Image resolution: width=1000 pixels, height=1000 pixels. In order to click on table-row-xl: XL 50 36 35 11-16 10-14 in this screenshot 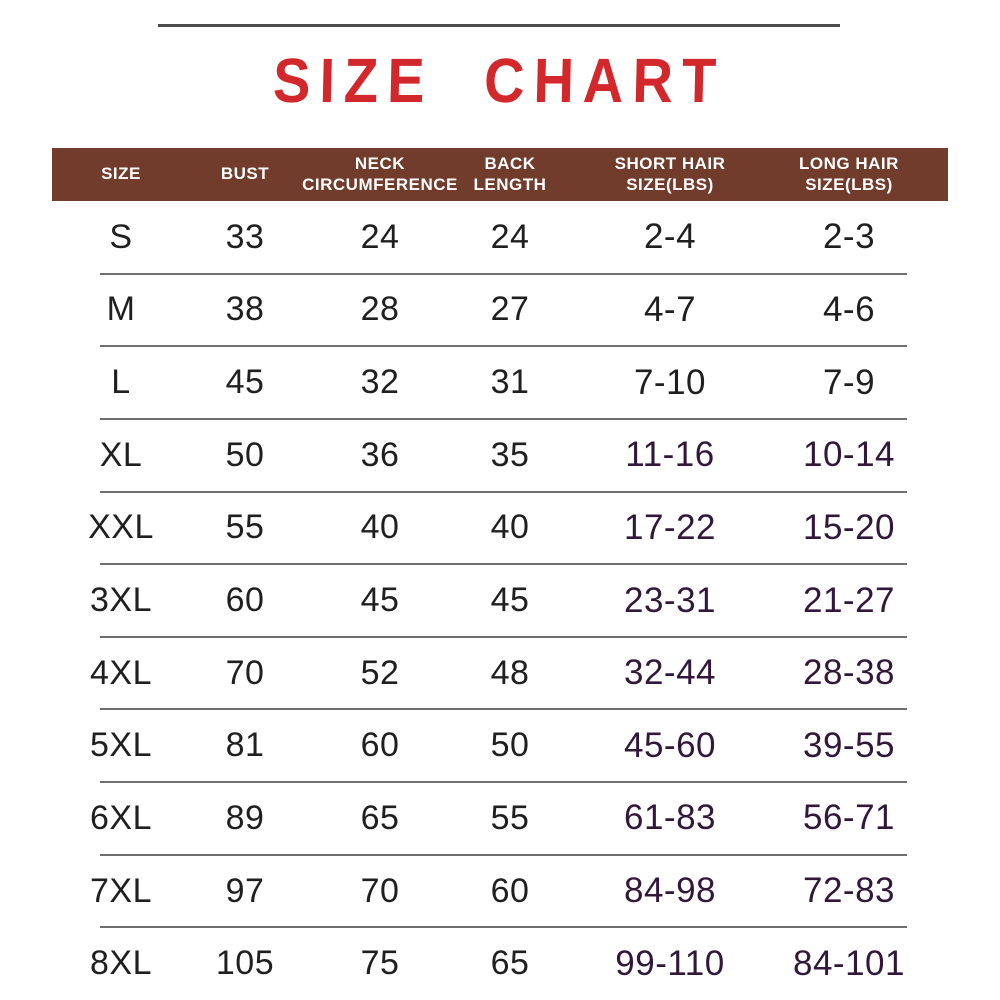, I will do `click(500, 454)`.